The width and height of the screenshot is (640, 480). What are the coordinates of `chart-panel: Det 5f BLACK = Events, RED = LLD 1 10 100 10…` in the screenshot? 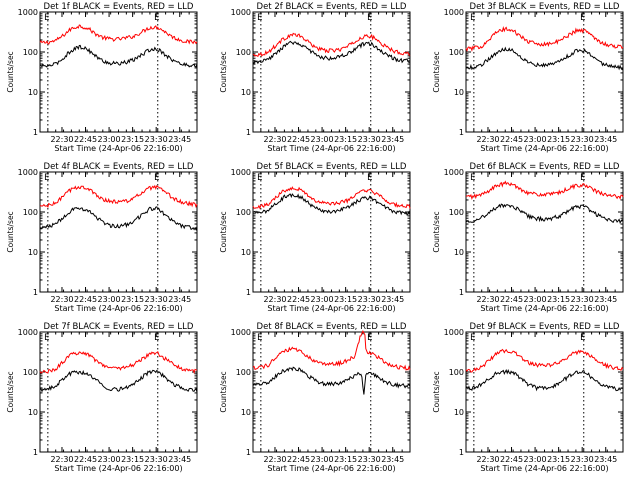 It's located at (315, 237).